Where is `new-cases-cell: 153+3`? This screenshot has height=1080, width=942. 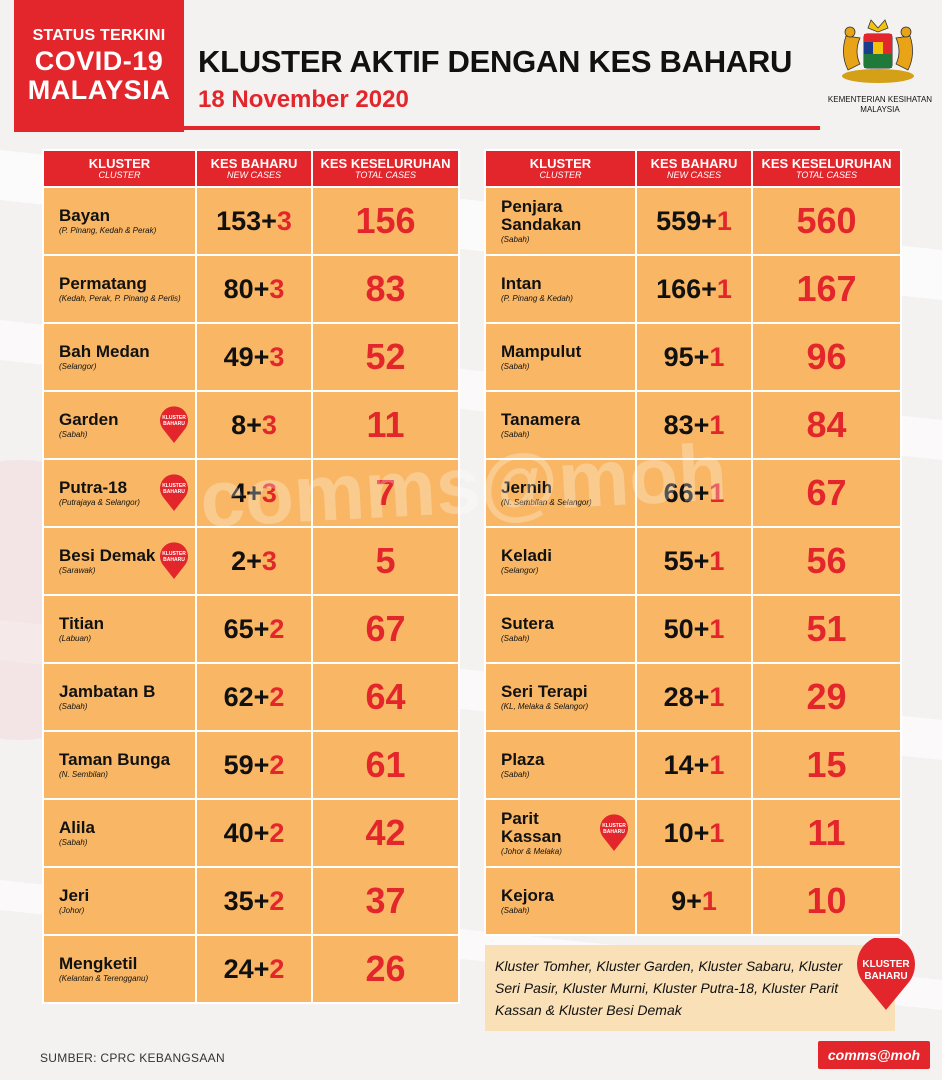 new-cases-cell: 153+3 is located at coordinates (254, 221).